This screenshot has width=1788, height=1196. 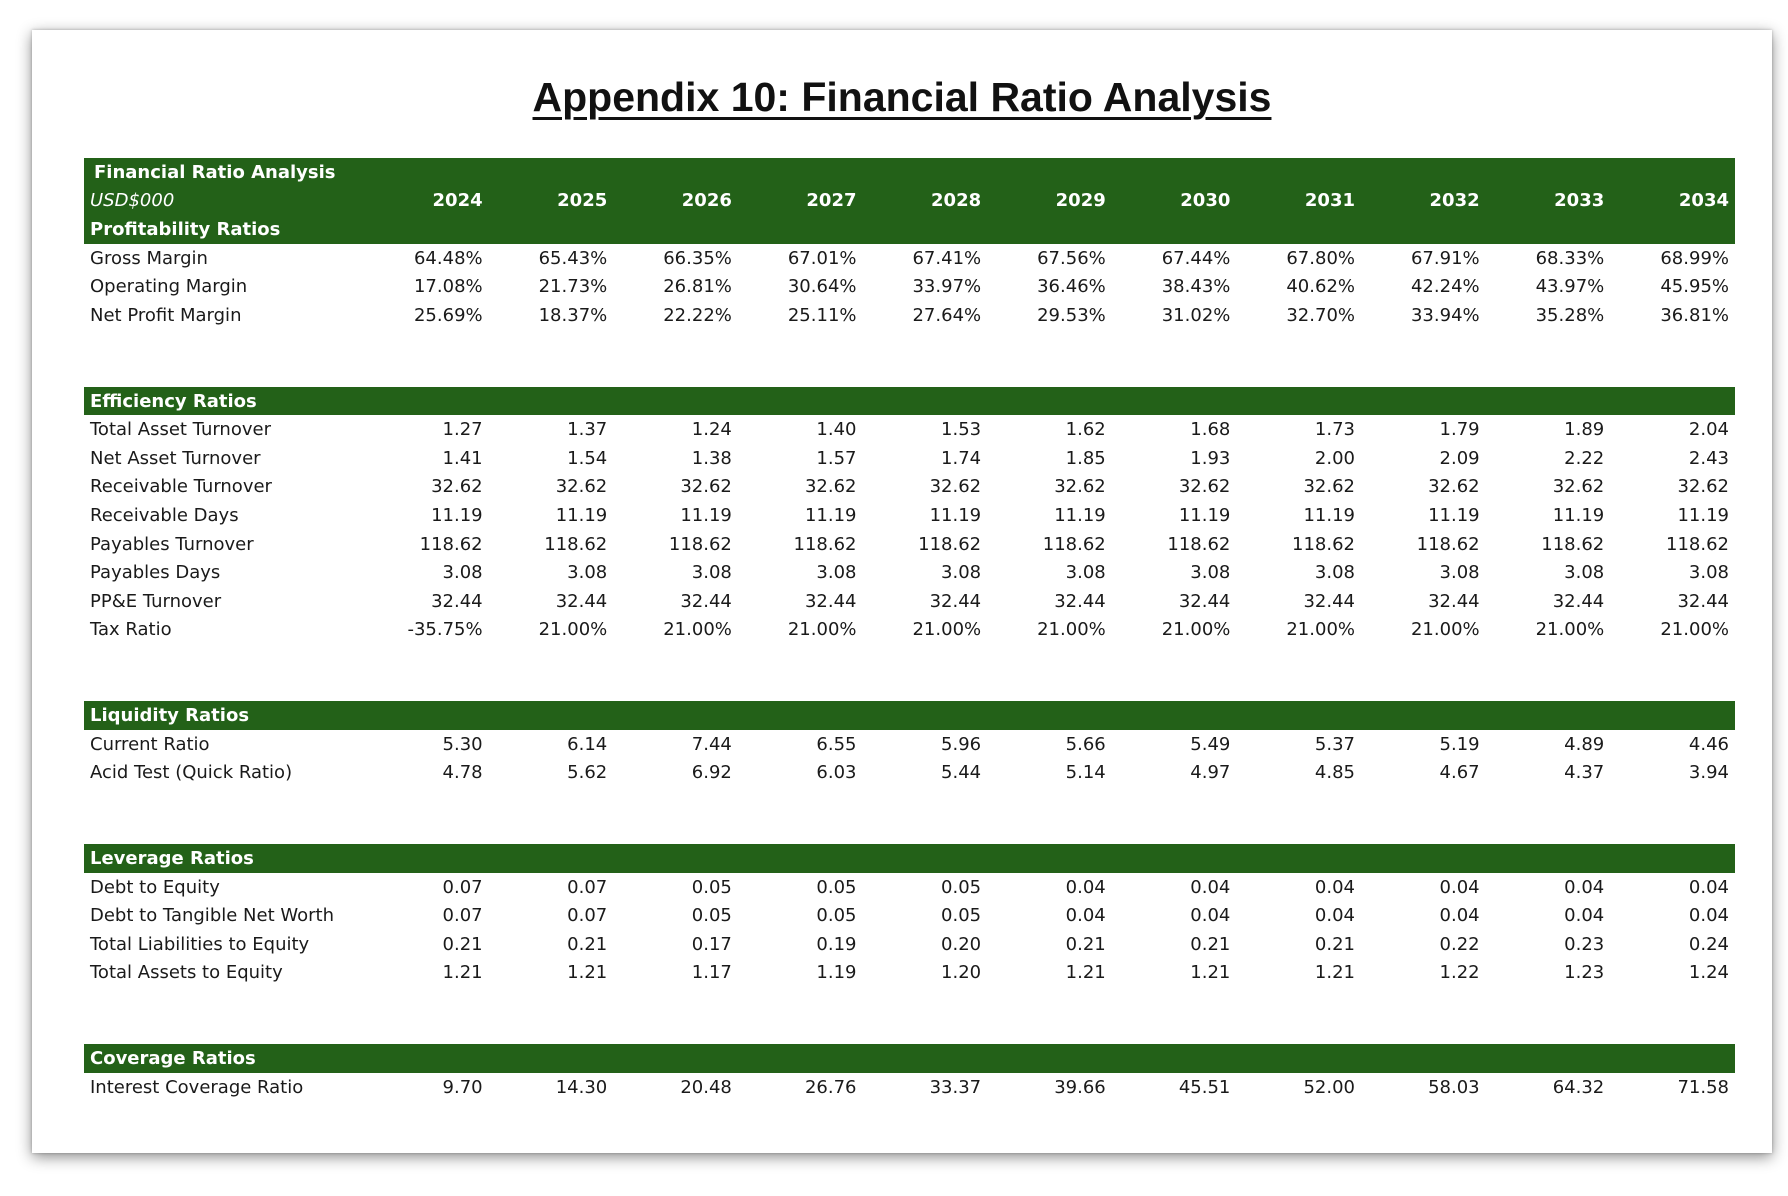 What do you see at coordinates (1071, 258) in the screenshot?
I see `ratio-value: 67.56%` at bounding box center [1071, 258].